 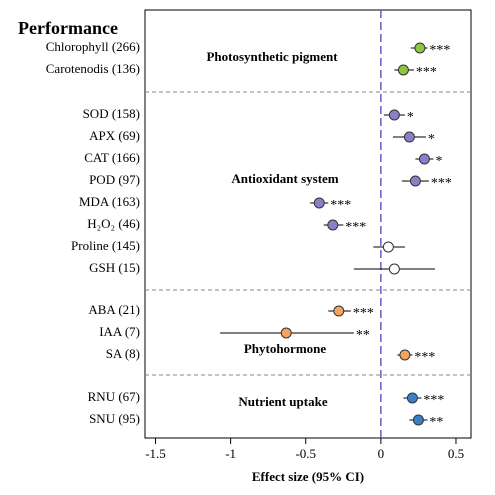 What do you see at coordinates (111, 113) in the screenshot?
I see `row-label: SOD (158)` at bounding box center [111, 113].